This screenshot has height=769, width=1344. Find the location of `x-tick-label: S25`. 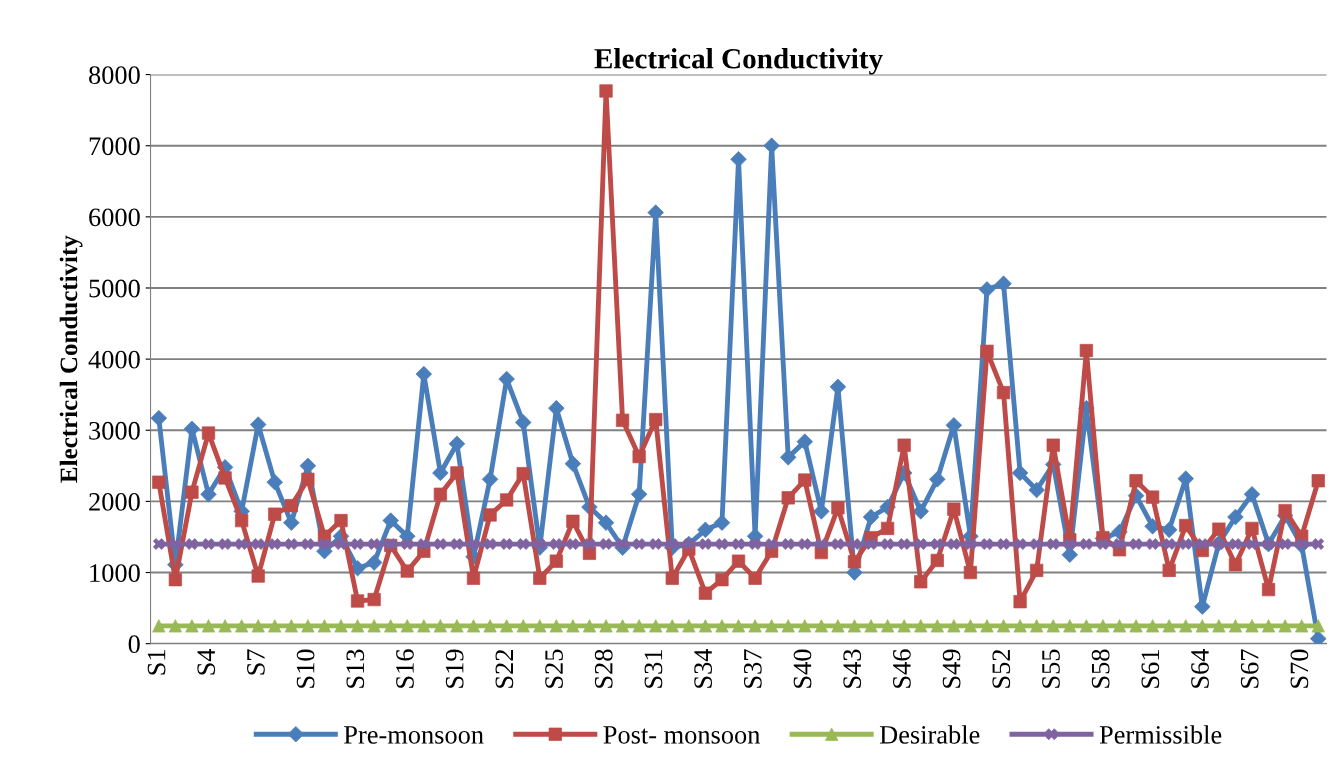

x-tick-label: S25 is located at coordinates (554, 668).